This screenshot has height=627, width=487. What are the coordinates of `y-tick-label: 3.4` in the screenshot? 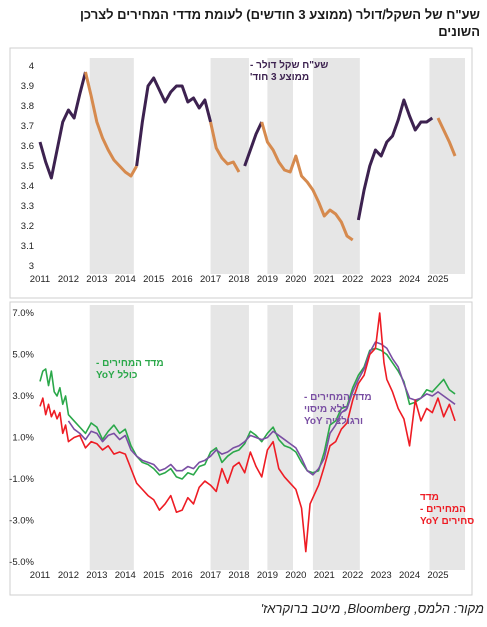 It's located at (27, 186).